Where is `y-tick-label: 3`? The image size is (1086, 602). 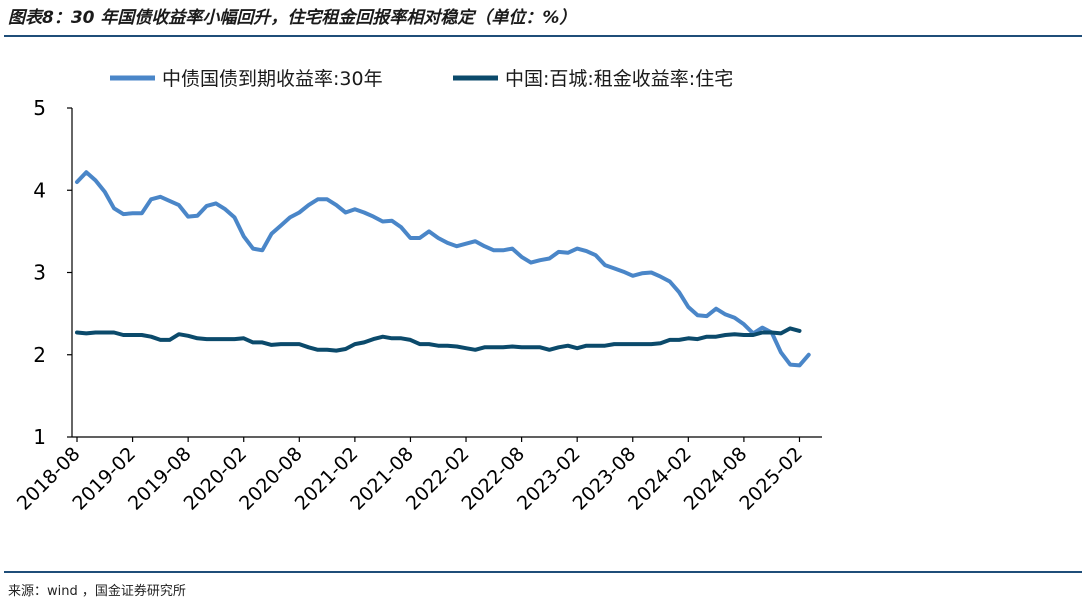
y-tick-label: 3 is located at coordinates (39, 273).